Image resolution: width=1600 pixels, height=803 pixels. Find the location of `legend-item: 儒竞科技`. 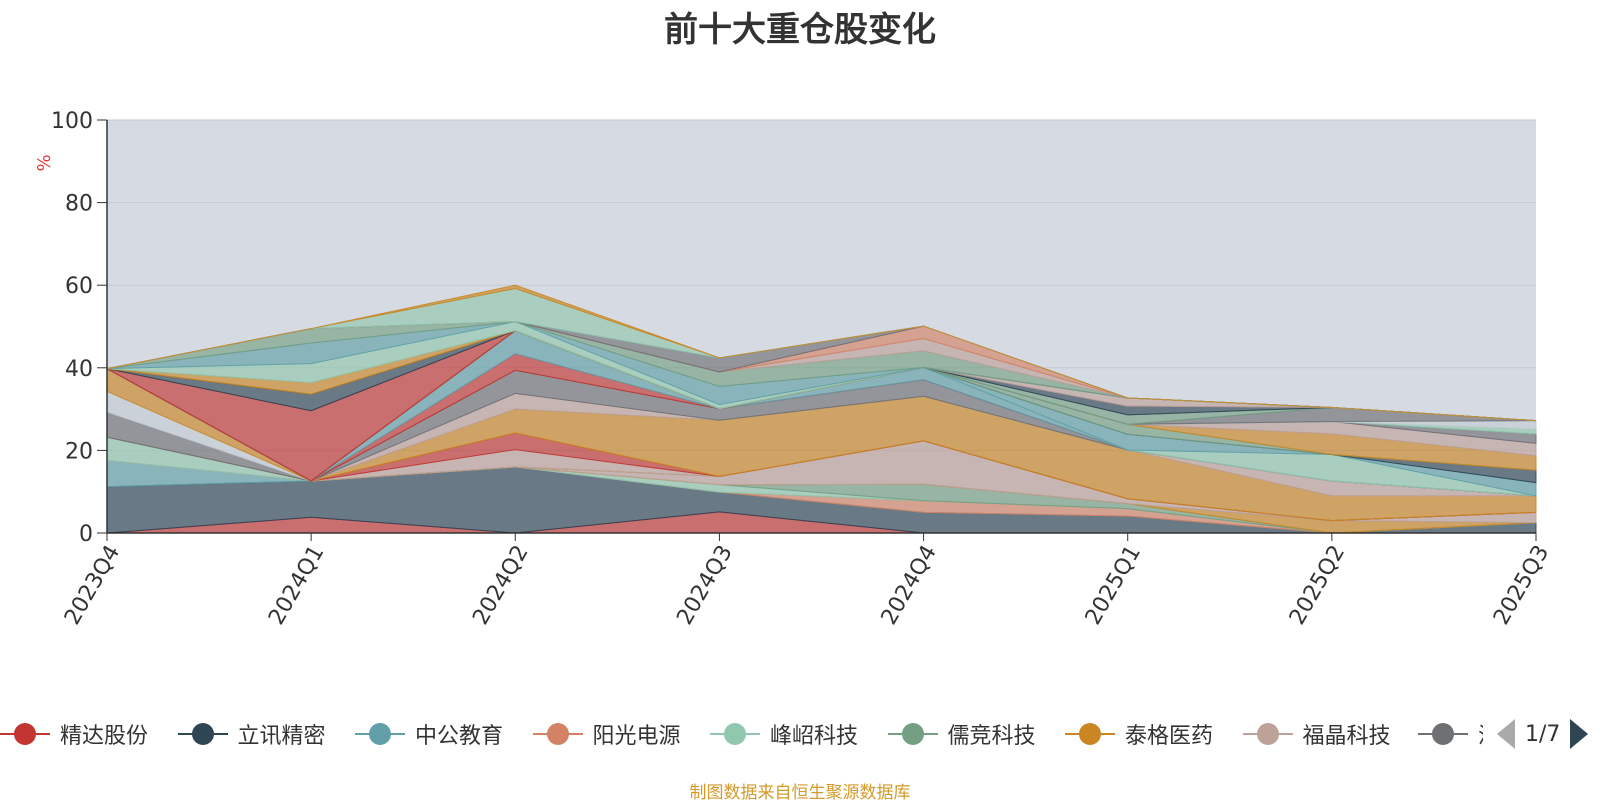

legend-item: 儒竞科技 is located at coordinates (961, 734).